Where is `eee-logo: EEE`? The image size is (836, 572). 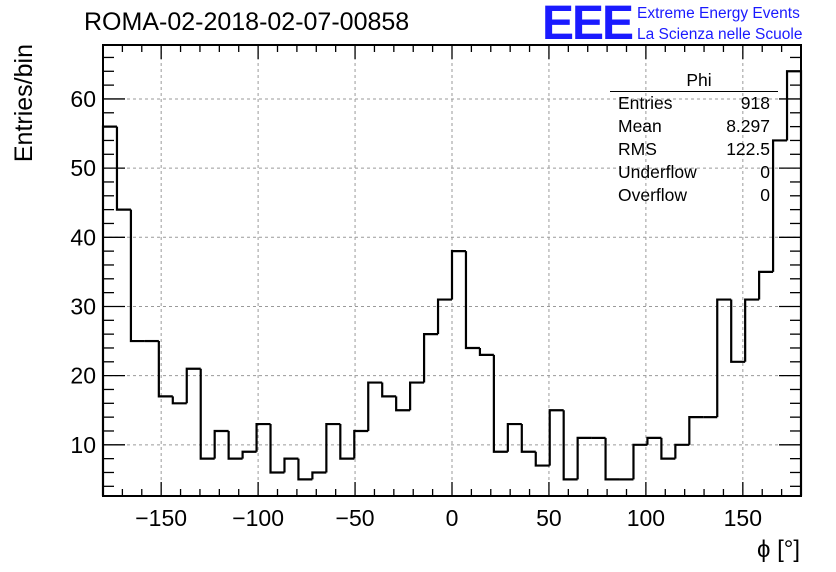
eee-logo: EEE is located at coordinates (588, 25).